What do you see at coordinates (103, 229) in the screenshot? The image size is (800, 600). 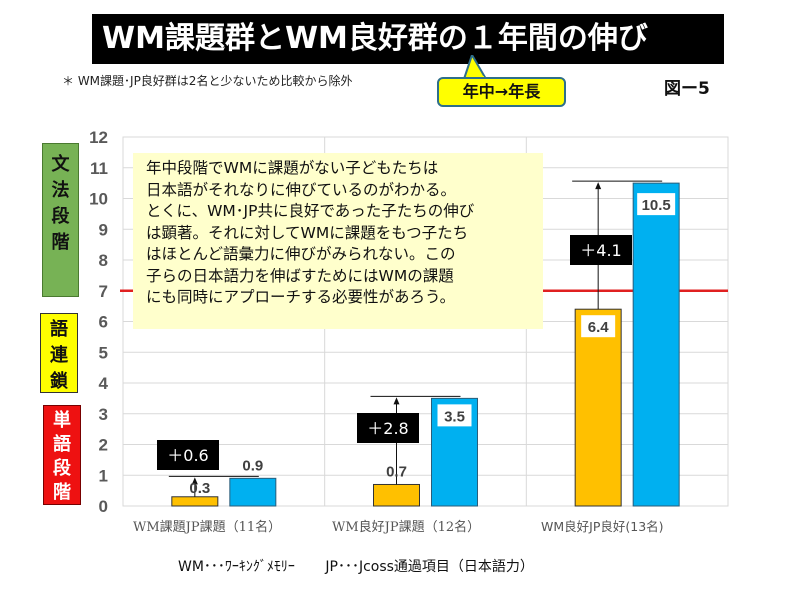 I see `y-tick-label: 9` at bounding box center [103, 229].